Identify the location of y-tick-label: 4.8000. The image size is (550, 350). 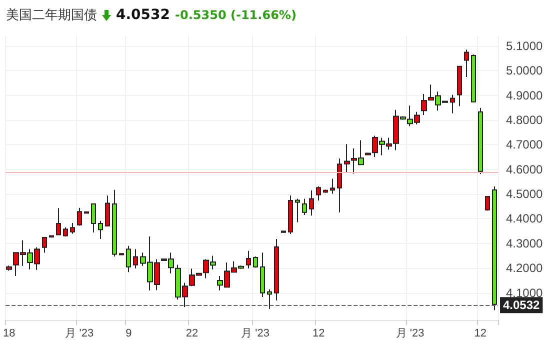
(525, 119).